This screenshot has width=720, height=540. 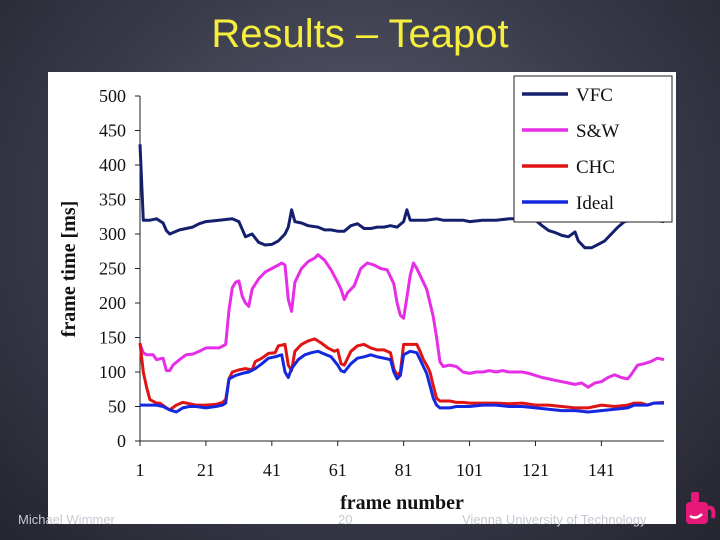 I want to click on y-tick-label: 450, so click(x=112, y=131).